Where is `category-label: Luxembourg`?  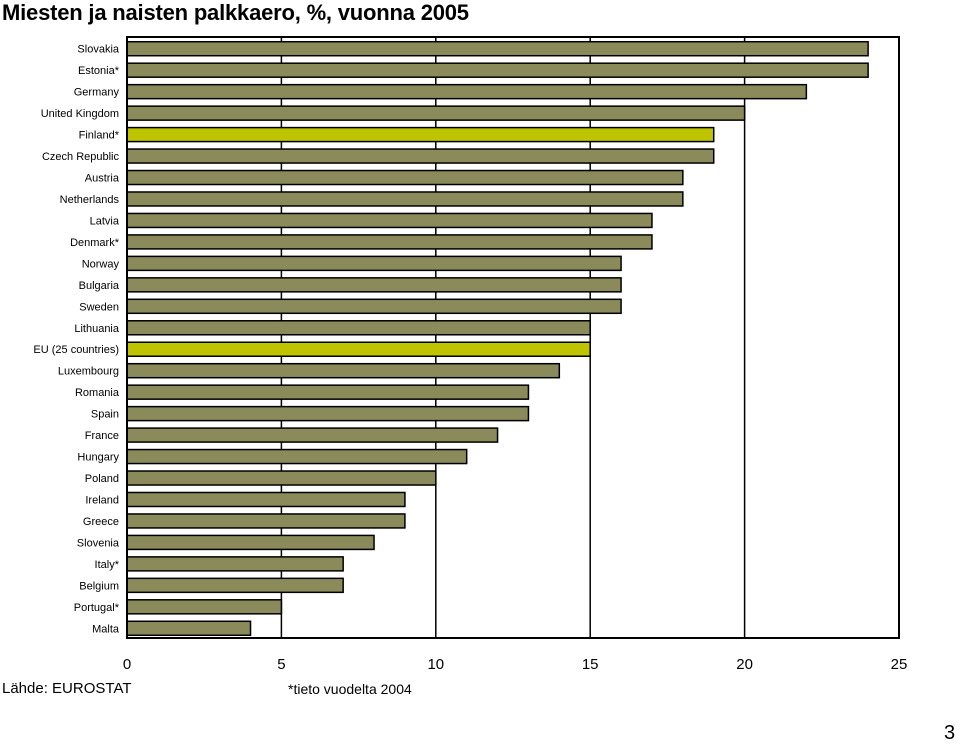 category-label: Luxembourg is located at coordinates (88, 372).